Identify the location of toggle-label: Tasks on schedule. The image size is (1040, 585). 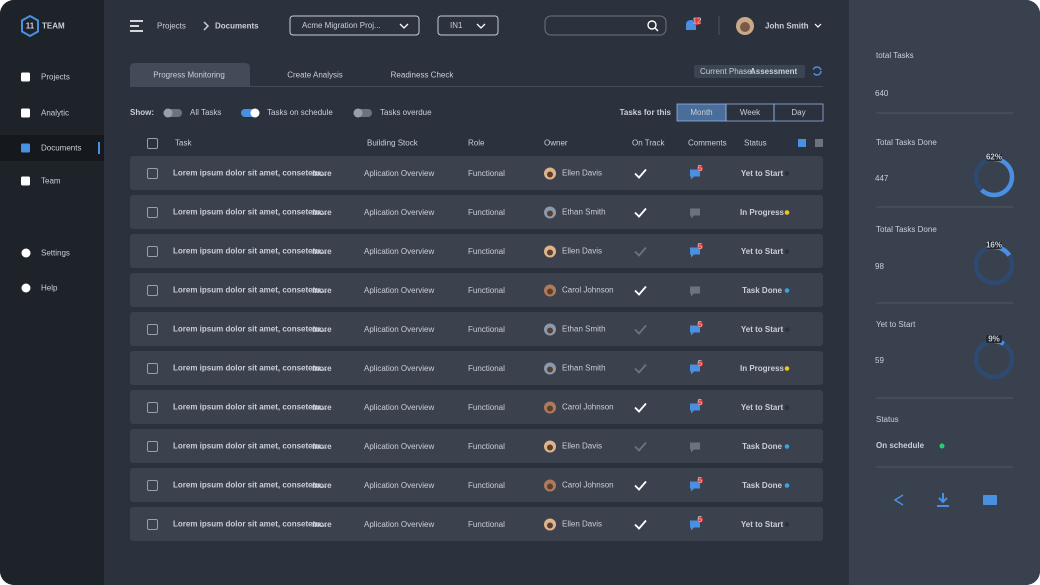
(300, 112).